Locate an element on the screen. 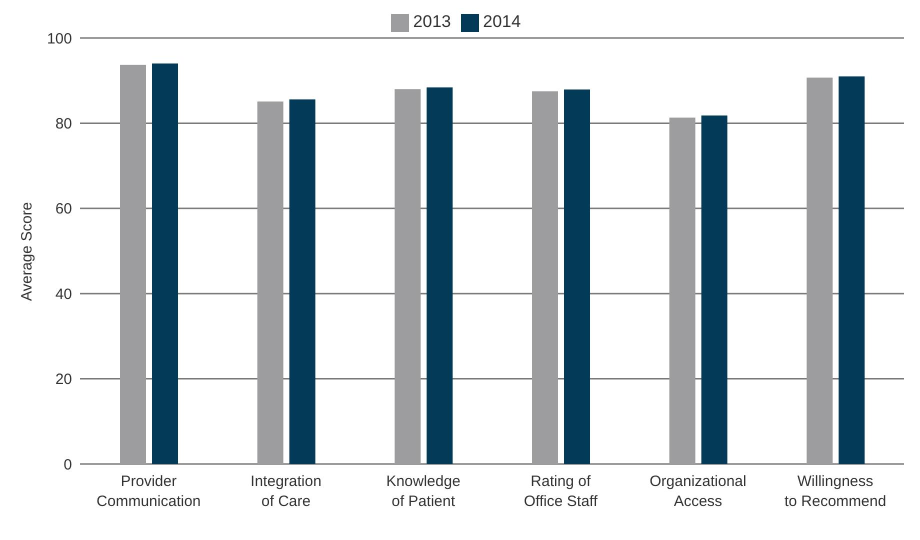  y-tick-label: 0 is located at coordinates (68, 465).